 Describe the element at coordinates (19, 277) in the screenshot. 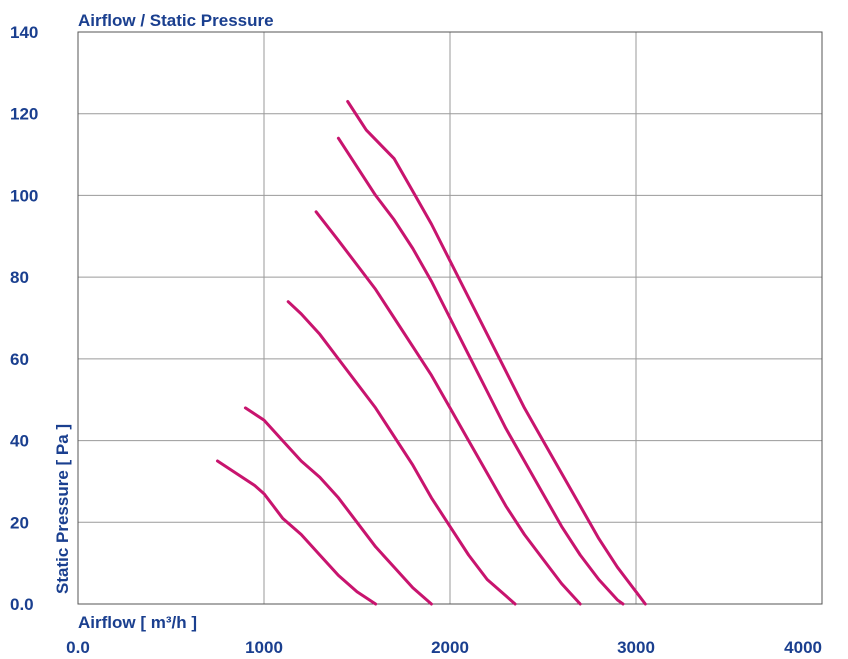

I see `y-tick-label: 80` at that location.